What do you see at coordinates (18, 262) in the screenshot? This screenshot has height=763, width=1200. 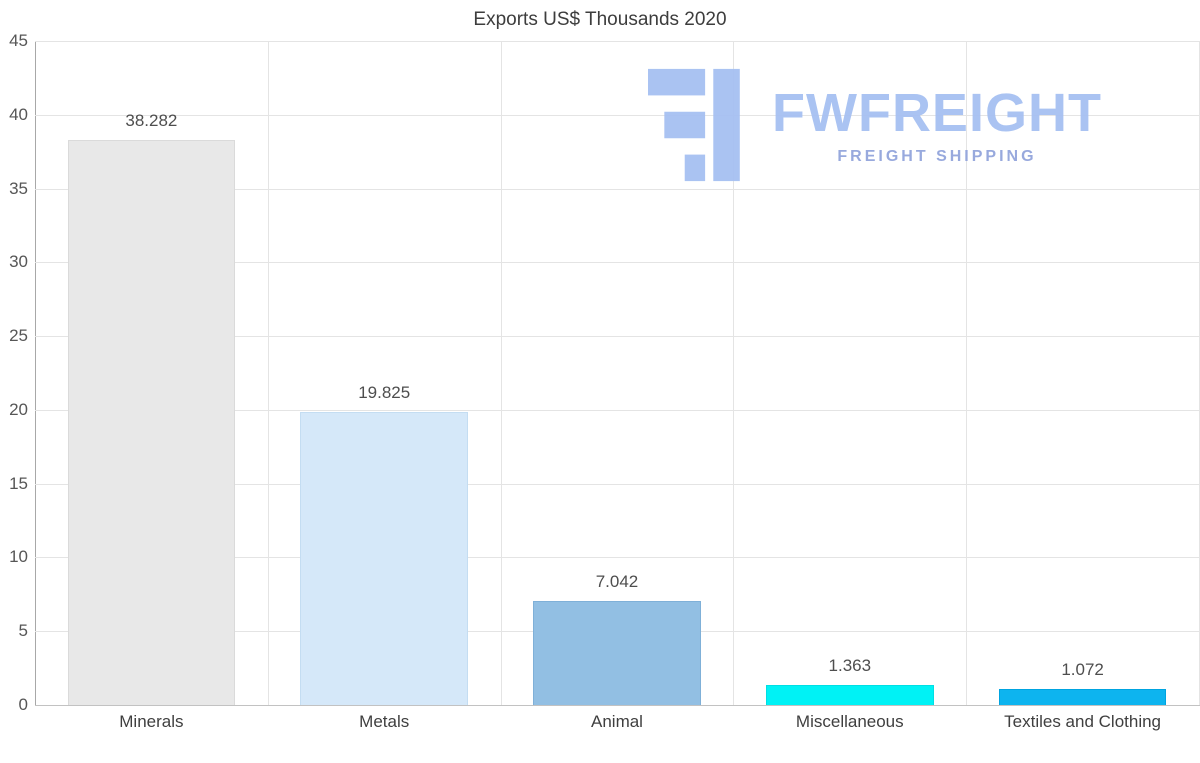 I see `y-tick-label: 30` at bounding box center [18, 262].